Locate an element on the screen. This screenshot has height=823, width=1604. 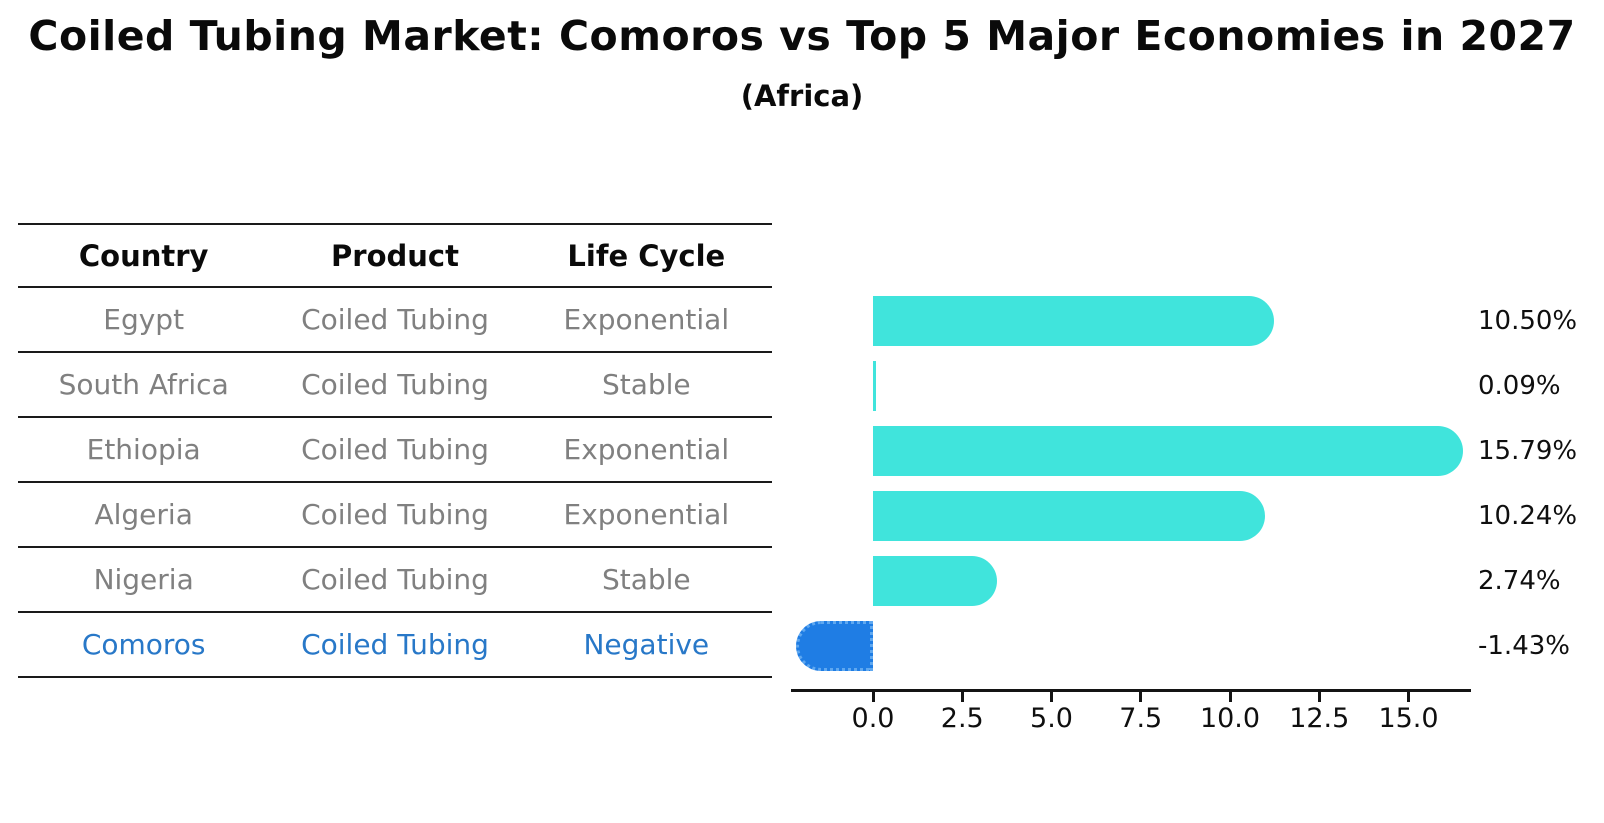
column-header-product: Product is located at coordinates (395, 255).